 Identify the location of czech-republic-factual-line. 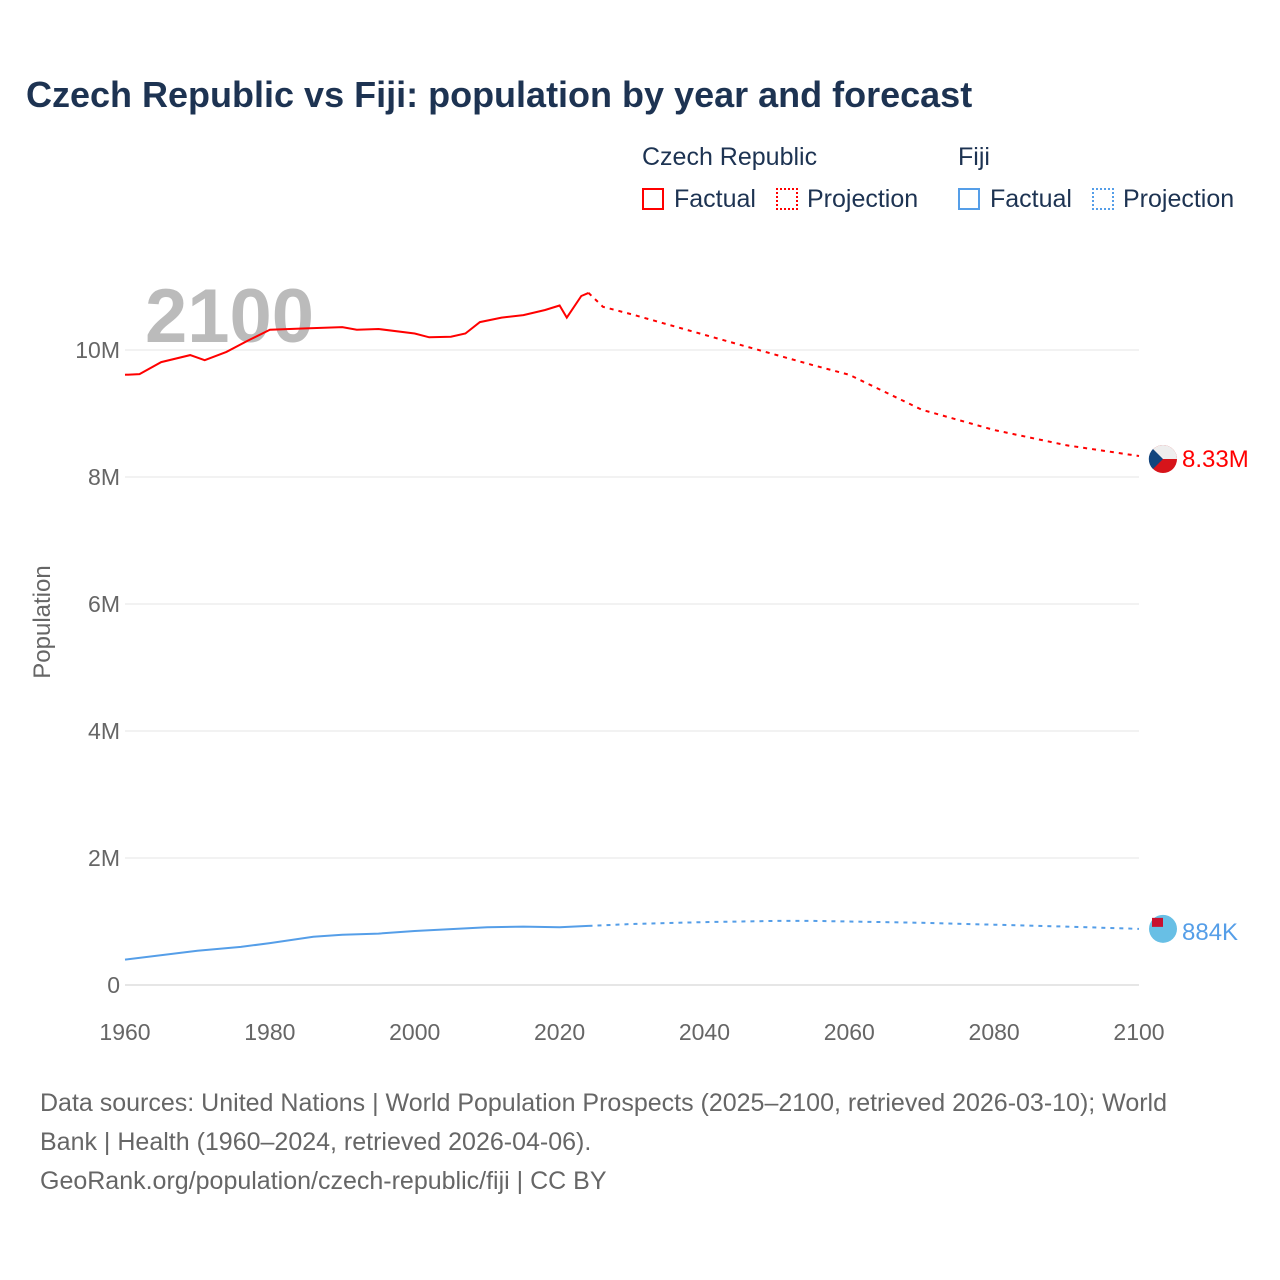
(356, 333).